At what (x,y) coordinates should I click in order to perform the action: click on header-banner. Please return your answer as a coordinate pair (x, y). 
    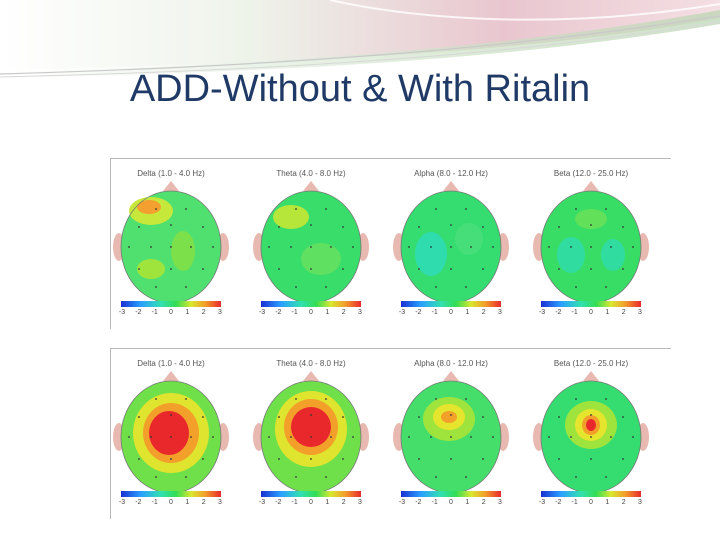
    Looking at the image, I should click on (360, 40).